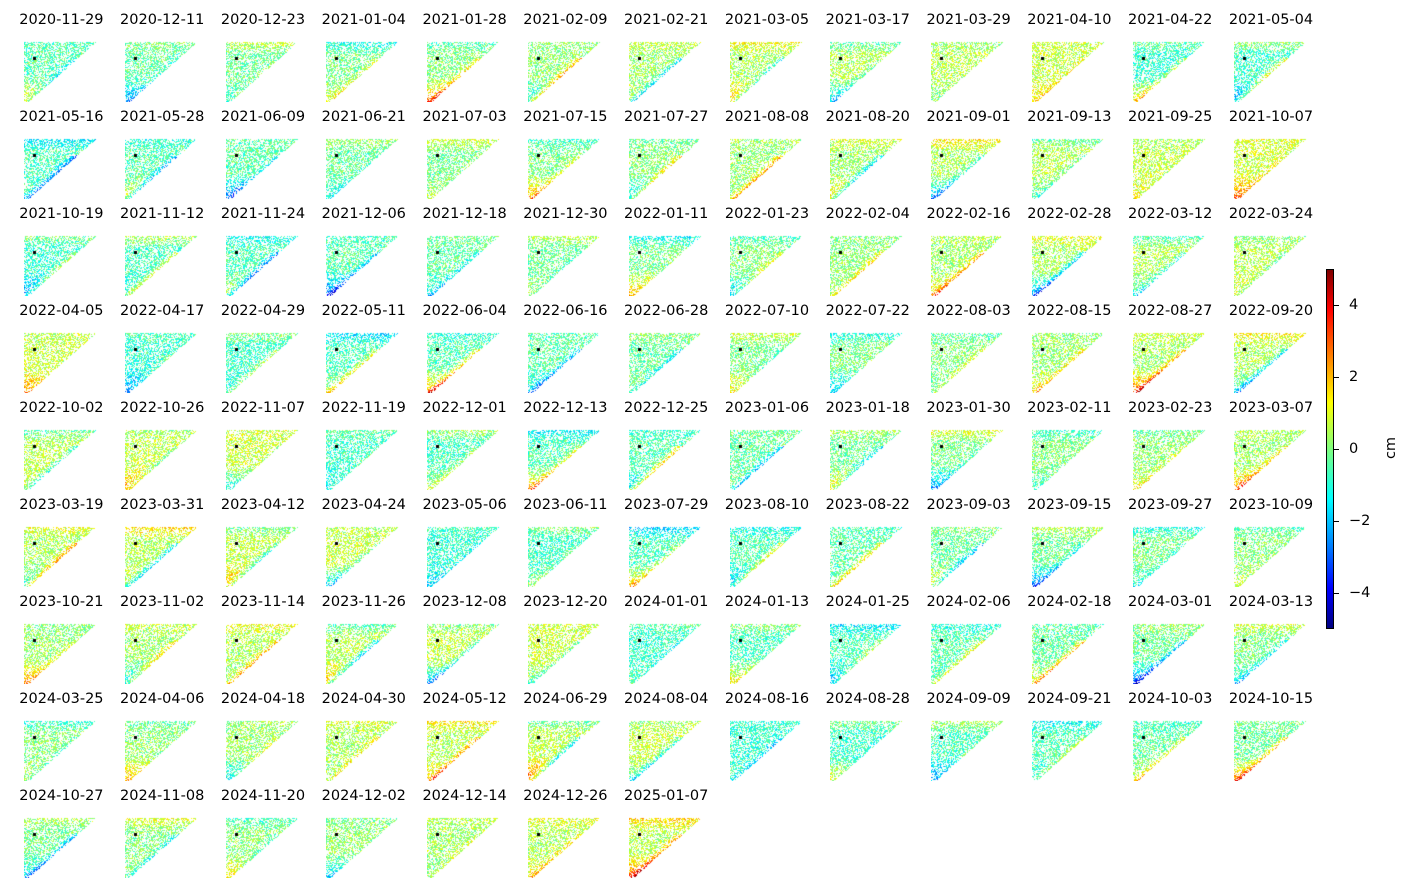 This screenshot has height=891, width=1411. I want to click on panel-title: 2021-04-10, so click(1069, 20).